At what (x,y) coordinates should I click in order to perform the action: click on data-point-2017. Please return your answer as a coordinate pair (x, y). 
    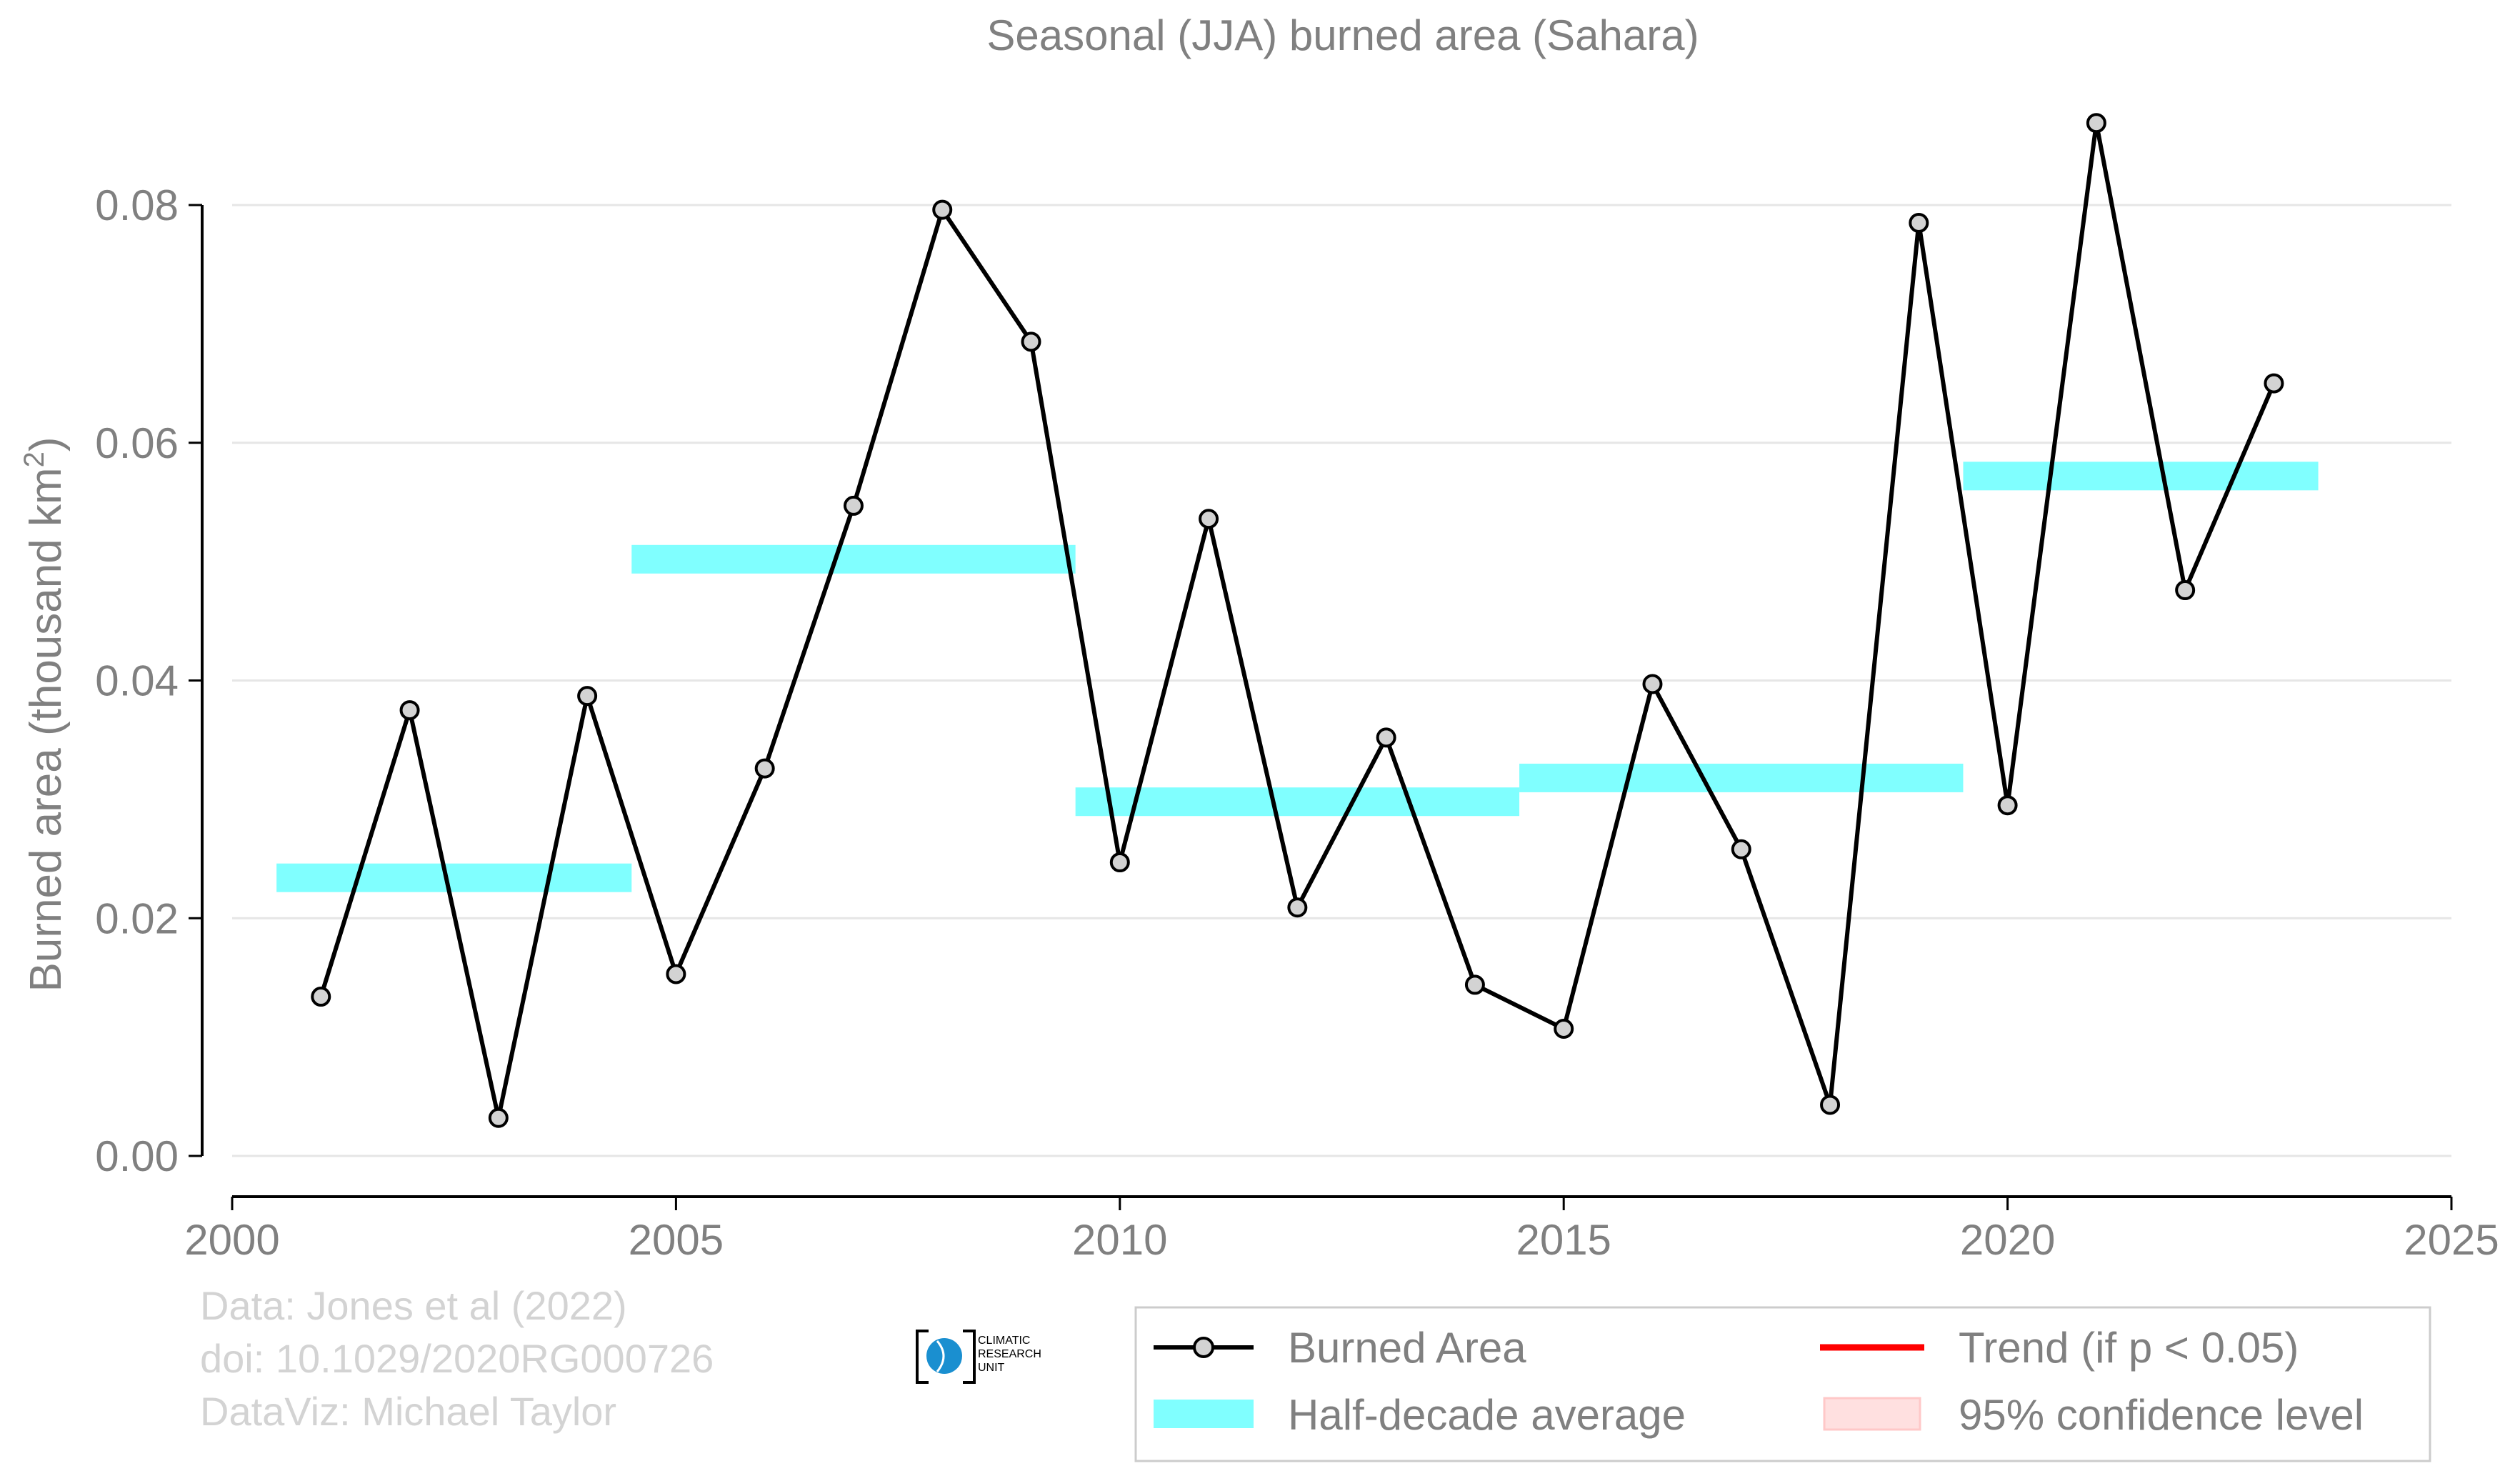
    Looking at the image, I should click on (1741, 849).